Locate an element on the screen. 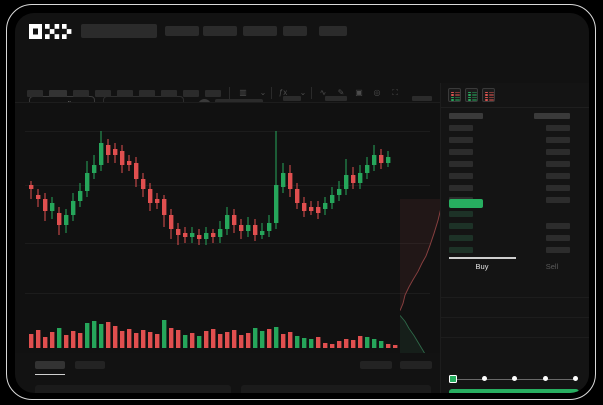 Image resolution: width=603 pixels, height=405 pixels. timeframe-1m is located at coordinates (35, 93).